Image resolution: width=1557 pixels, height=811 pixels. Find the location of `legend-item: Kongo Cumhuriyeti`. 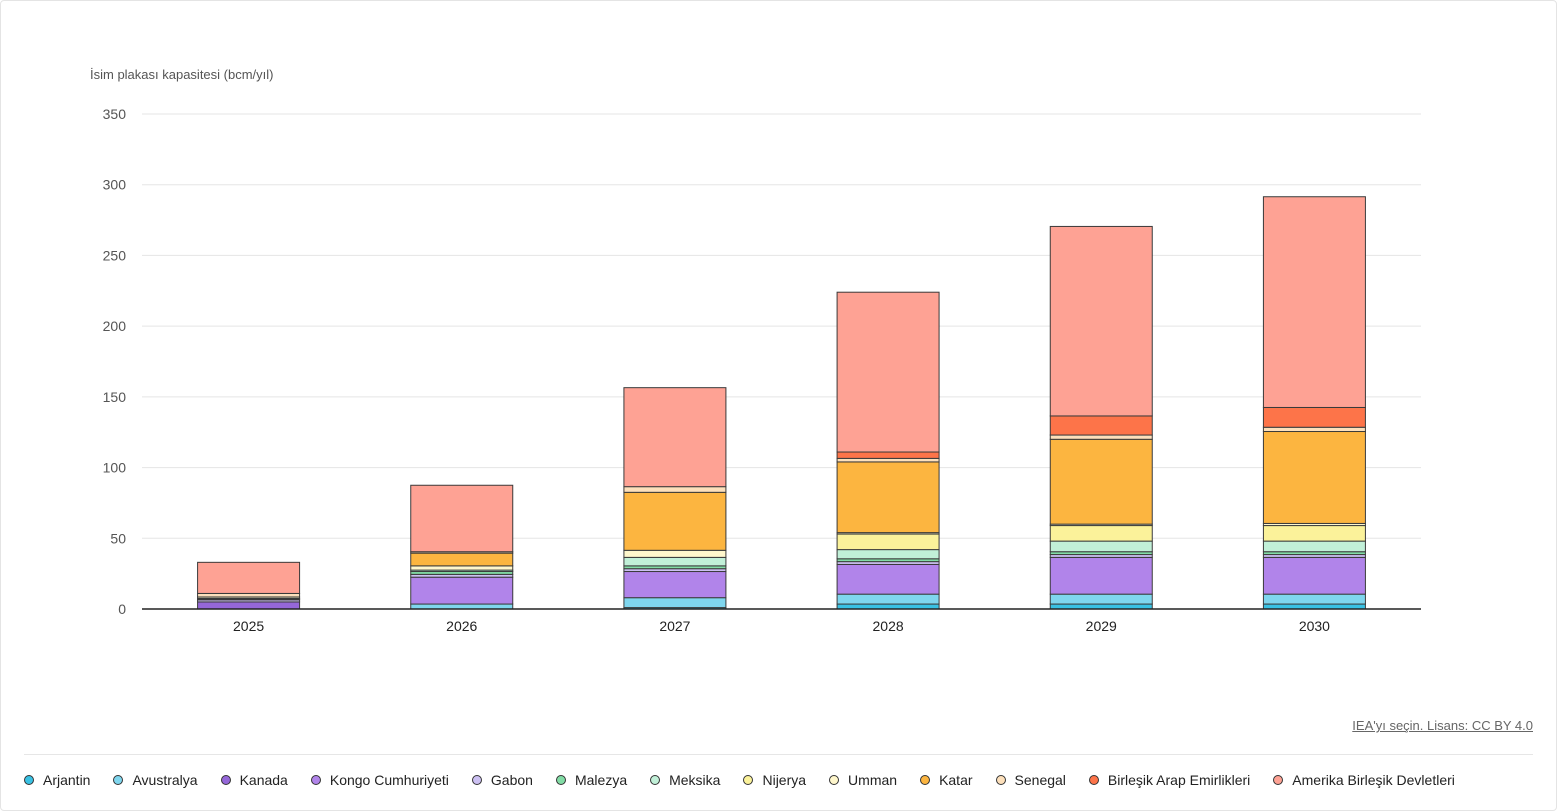

legend-item: Kongo Cumhuriyeti is located at coordinates (379, 780).